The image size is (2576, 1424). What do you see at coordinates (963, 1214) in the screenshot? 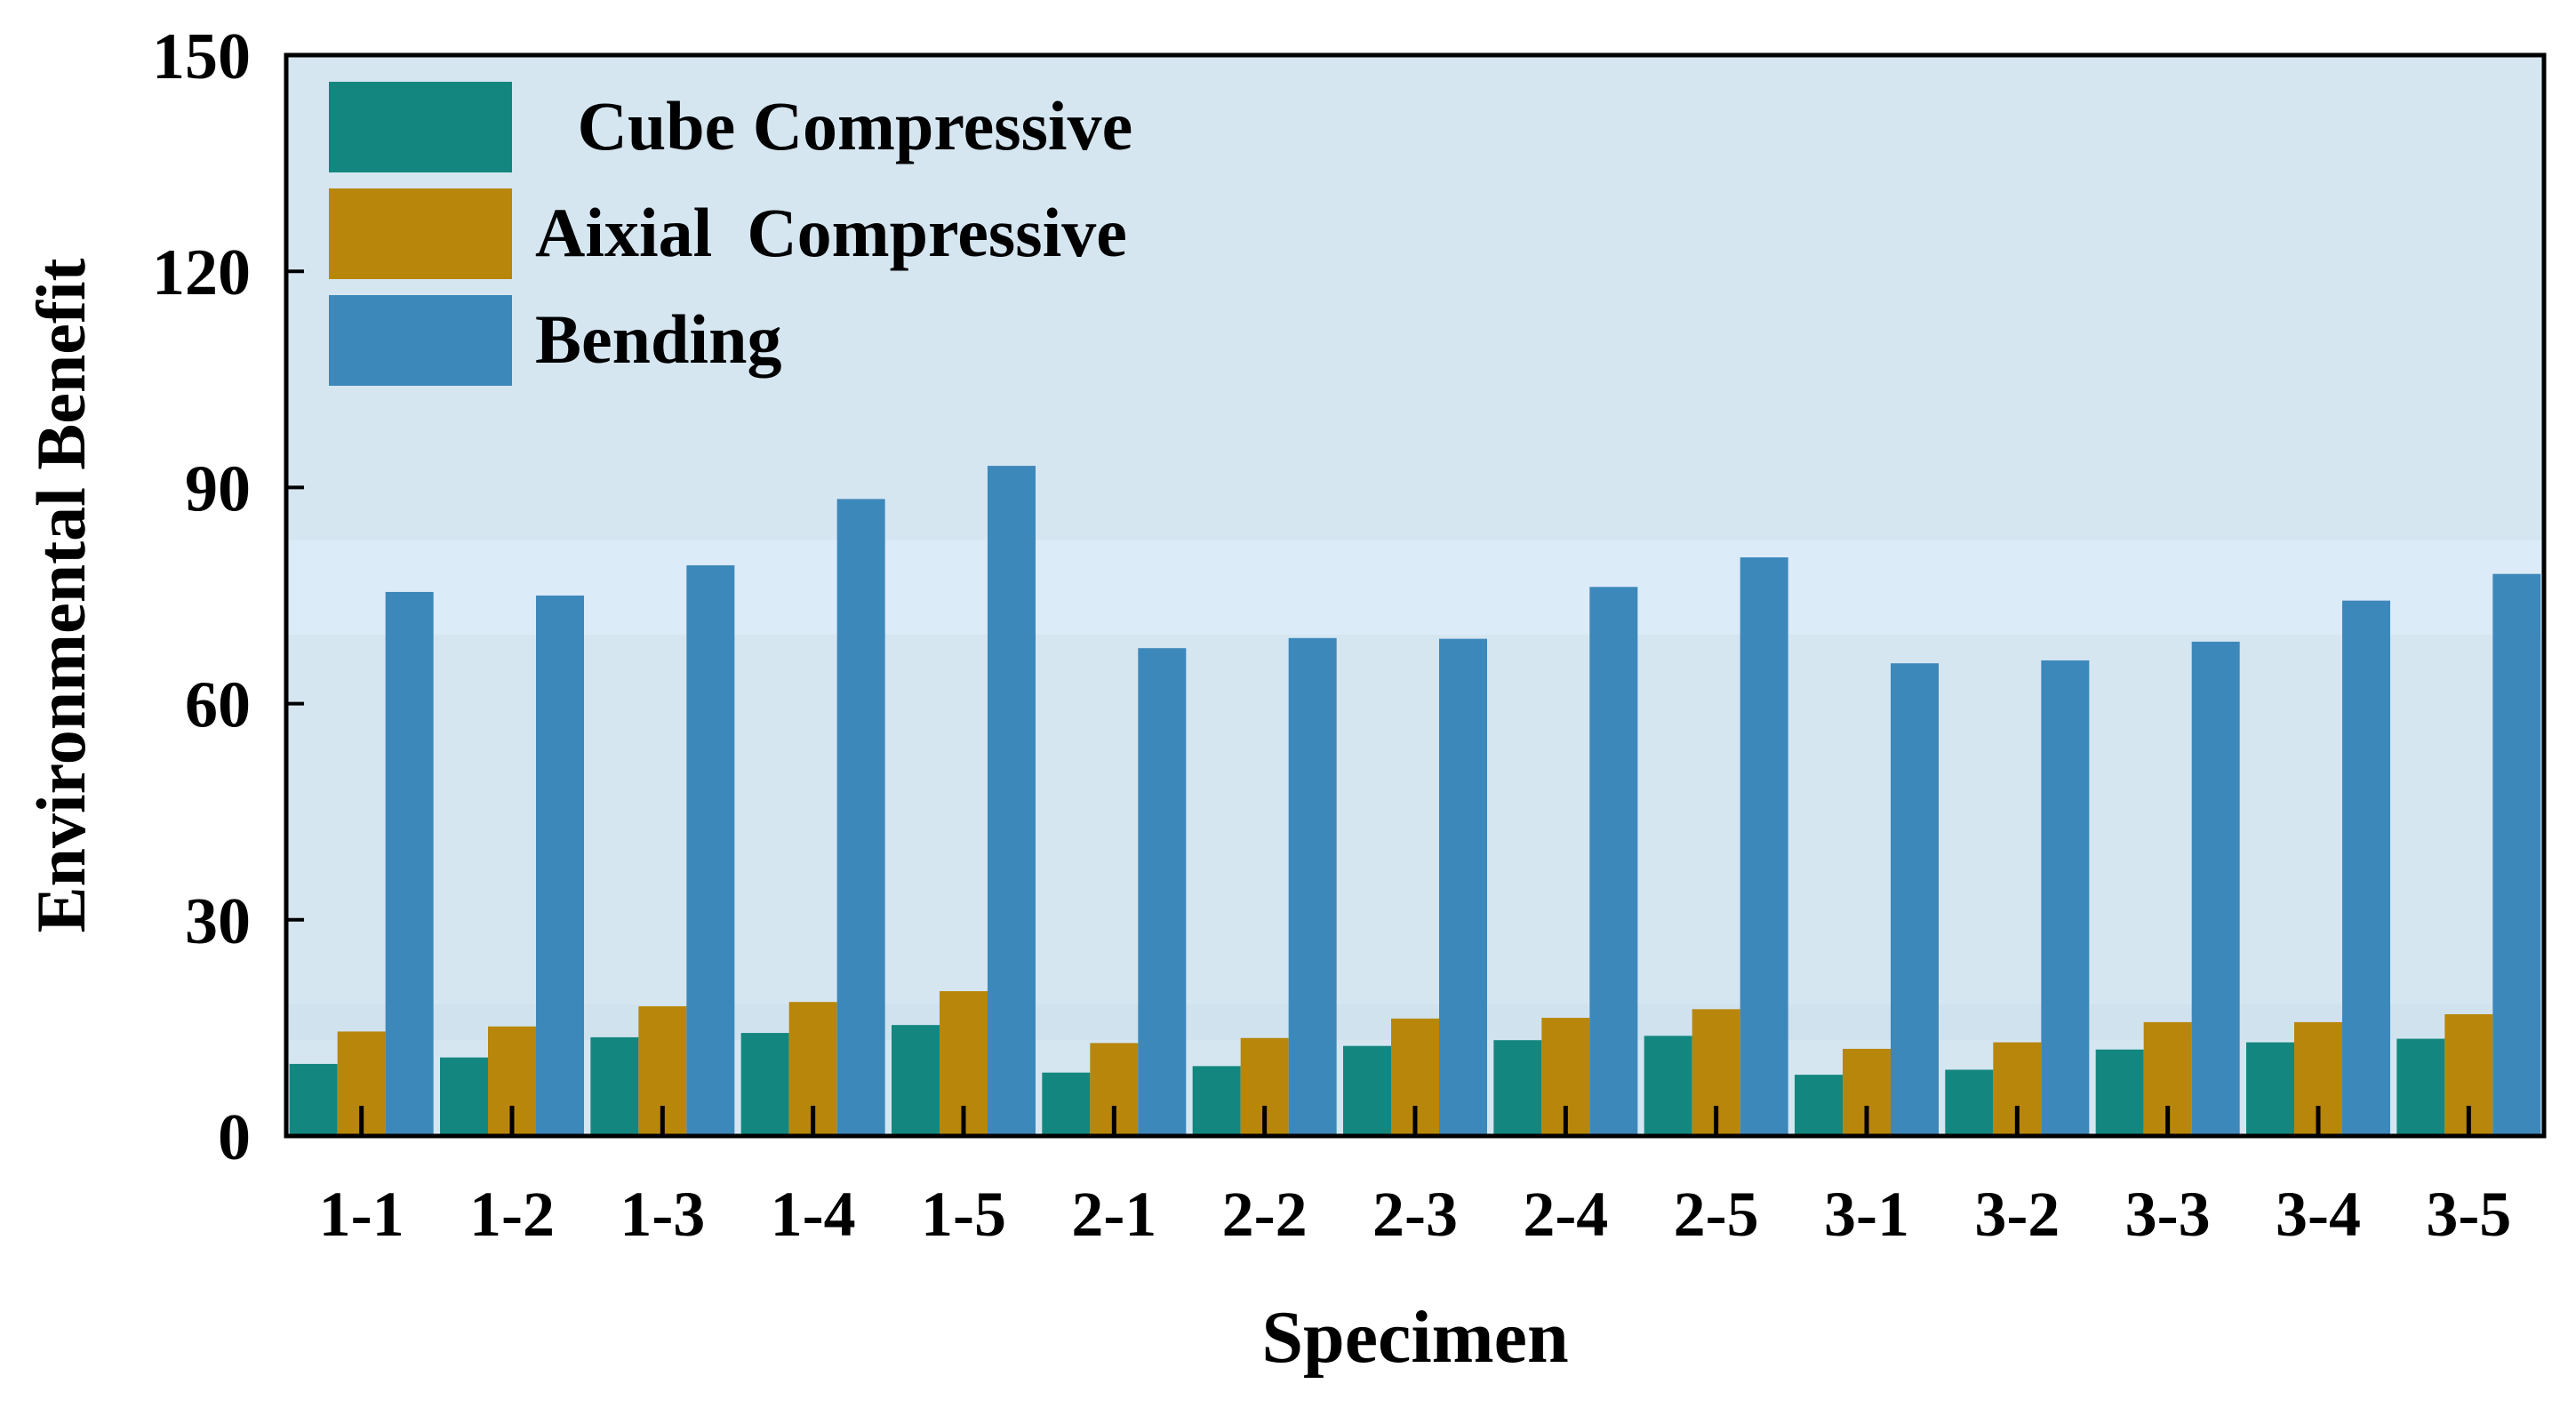
I see `x-tick-label: 1-5` at bounding box center [963, 1214].